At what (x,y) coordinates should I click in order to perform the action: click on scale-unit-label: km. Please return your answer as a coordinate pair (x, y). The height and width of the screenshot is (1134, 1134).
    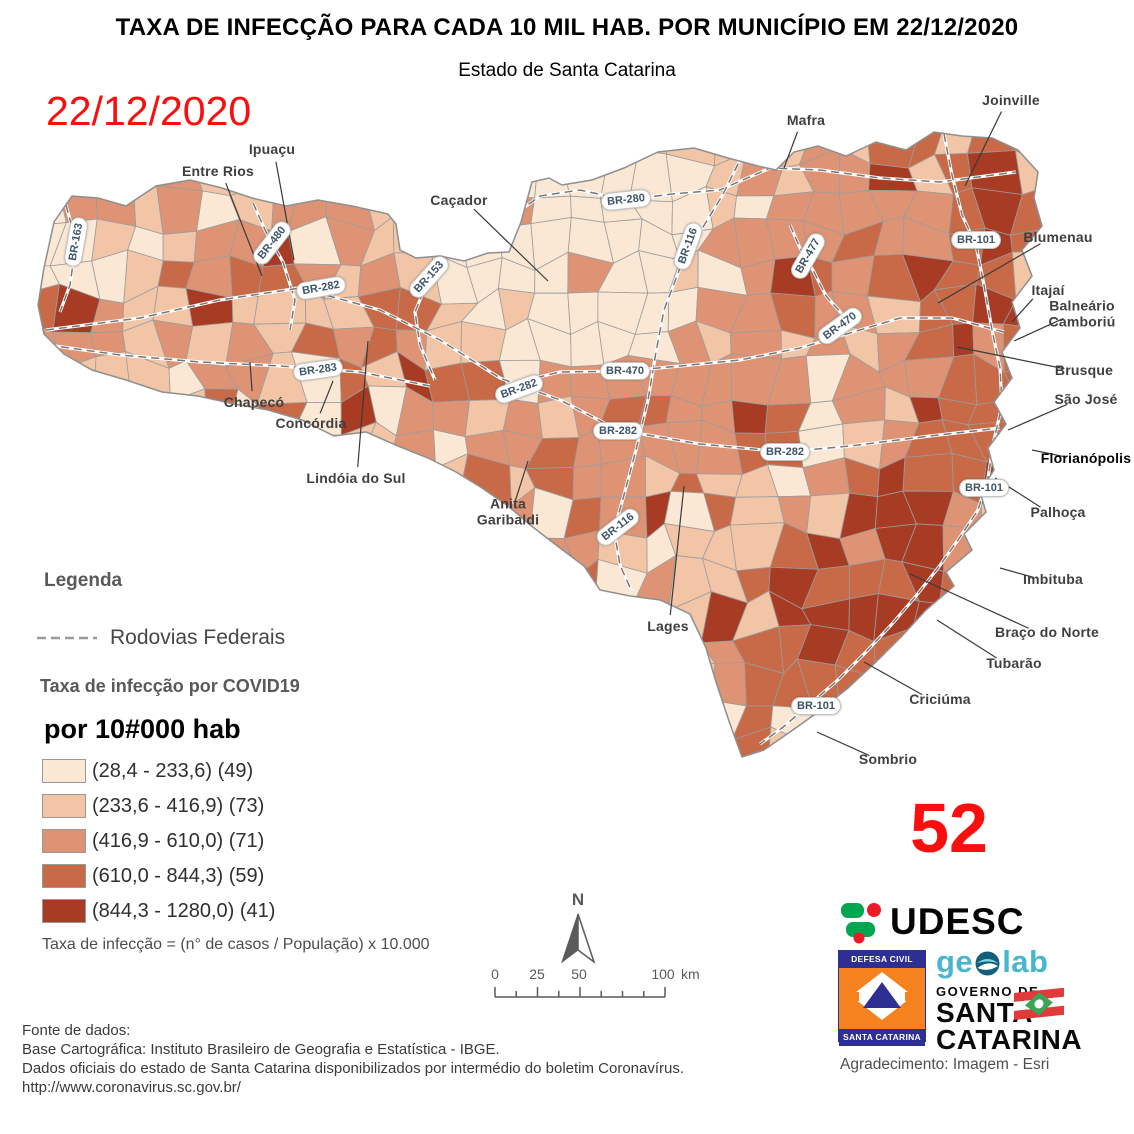
    Looking at the image, I should click on (690, 974).